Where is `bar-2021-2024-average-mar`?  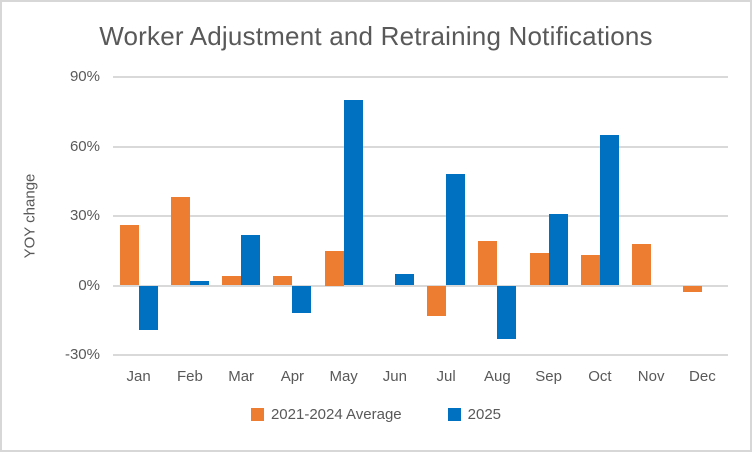 bar-2021-2024-average-mar is located at coordinates (232, 281).